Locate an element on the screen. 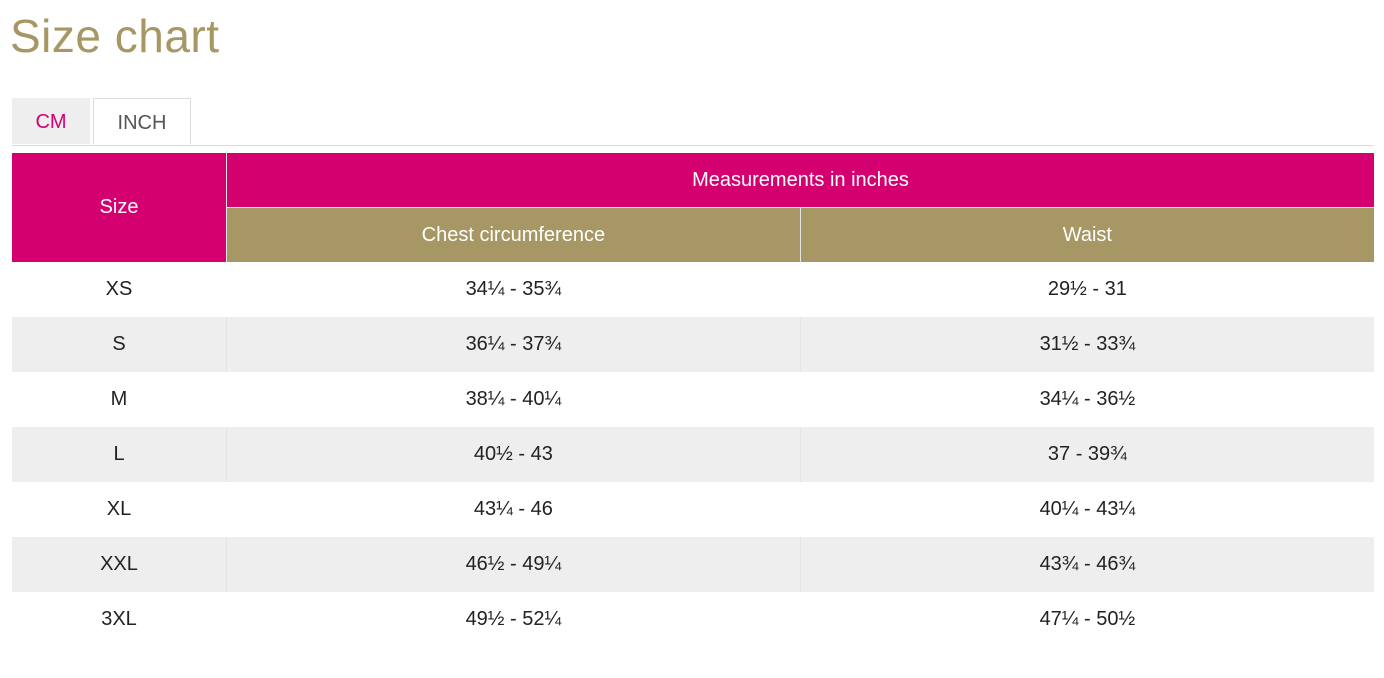 The image size is (1384, 678). waist-cell: 43¾ - 46¾ is located at coordinates (1087, 564).